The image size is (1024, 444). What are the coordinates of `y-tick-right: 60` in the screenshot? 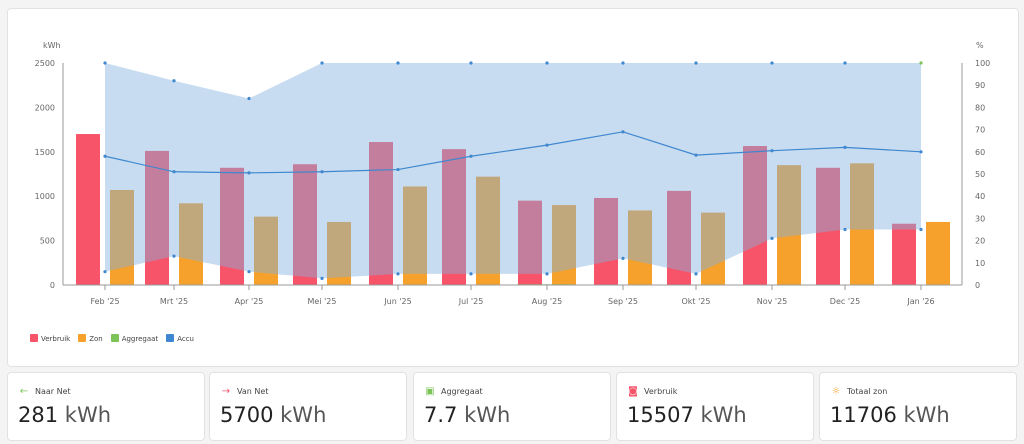 It's located at (980, 152).